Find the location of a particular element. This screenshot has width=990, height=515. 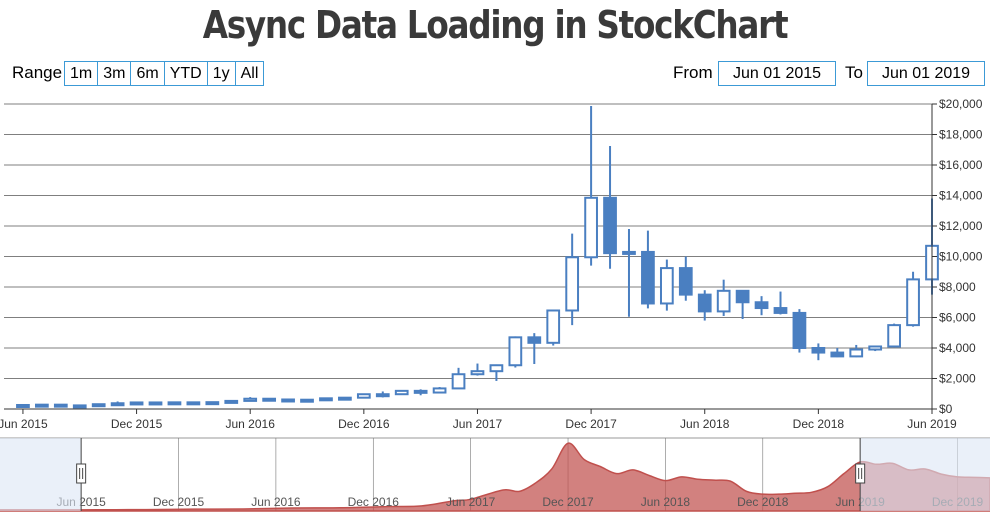

range-button-1y: 1y is located at coordinates (221, 73).